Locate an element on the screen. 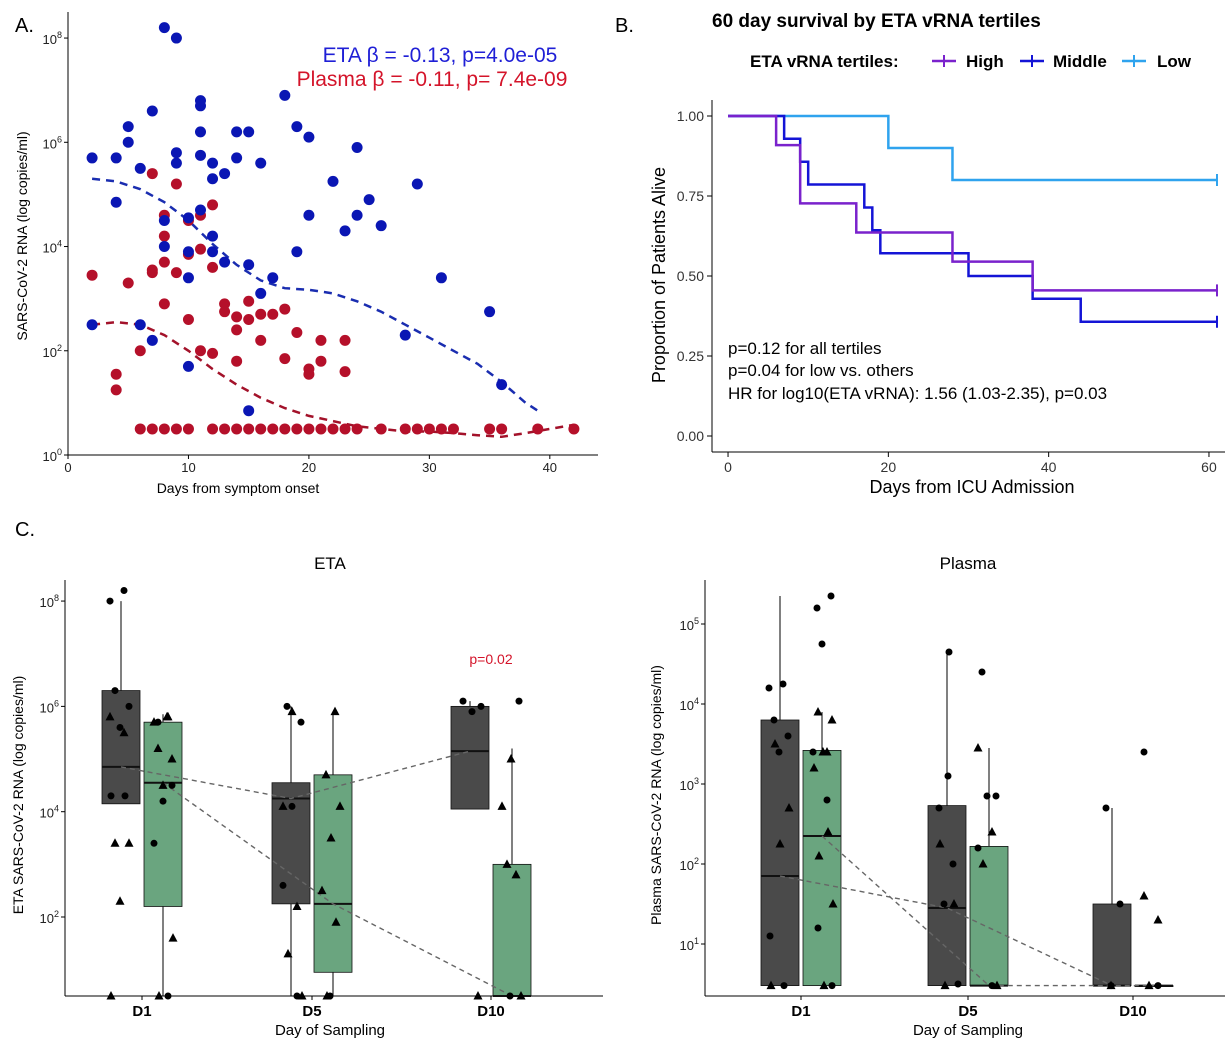 This screenshot has width=1225, height=1040. plasma-annotation: Plasma β = -0.11, p= 7.4e-09 is located at coordinates (432, 79).